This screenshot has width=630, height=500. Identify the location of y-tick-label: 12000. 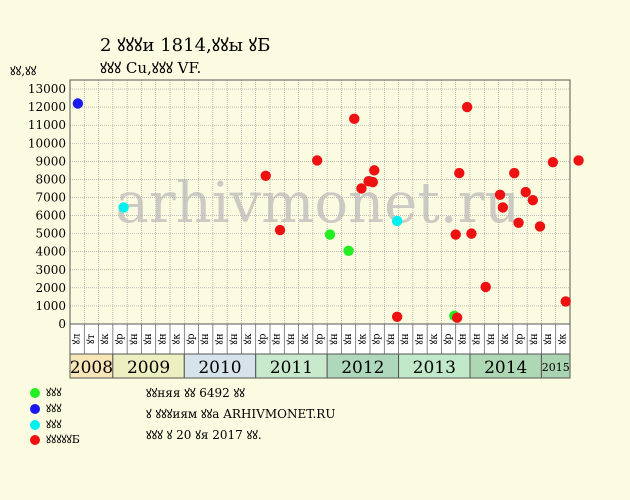
(47, 107).